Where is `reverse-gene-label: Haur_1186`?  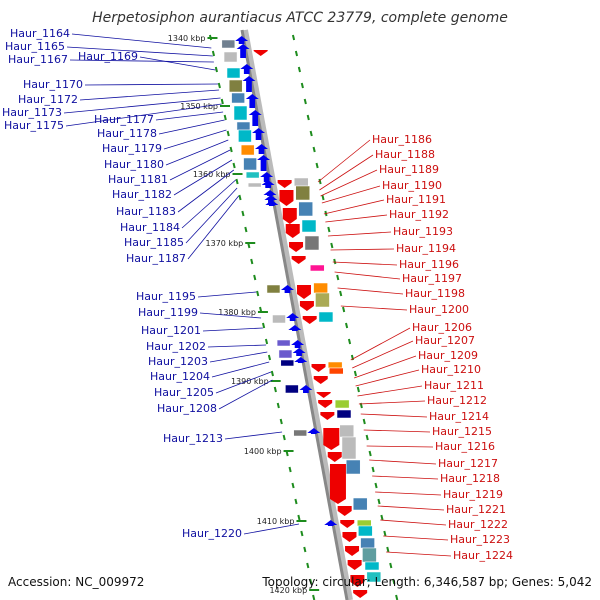 reverse-gene-label: Haur_1186 is located at coordinates (402, 139).